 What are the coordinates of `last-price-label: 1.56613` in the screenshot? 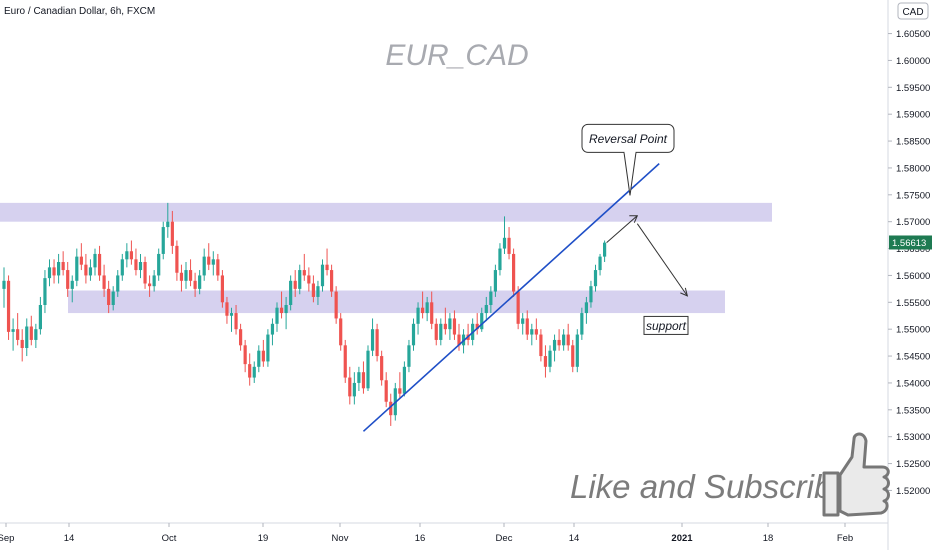 It's located at (909, 243).